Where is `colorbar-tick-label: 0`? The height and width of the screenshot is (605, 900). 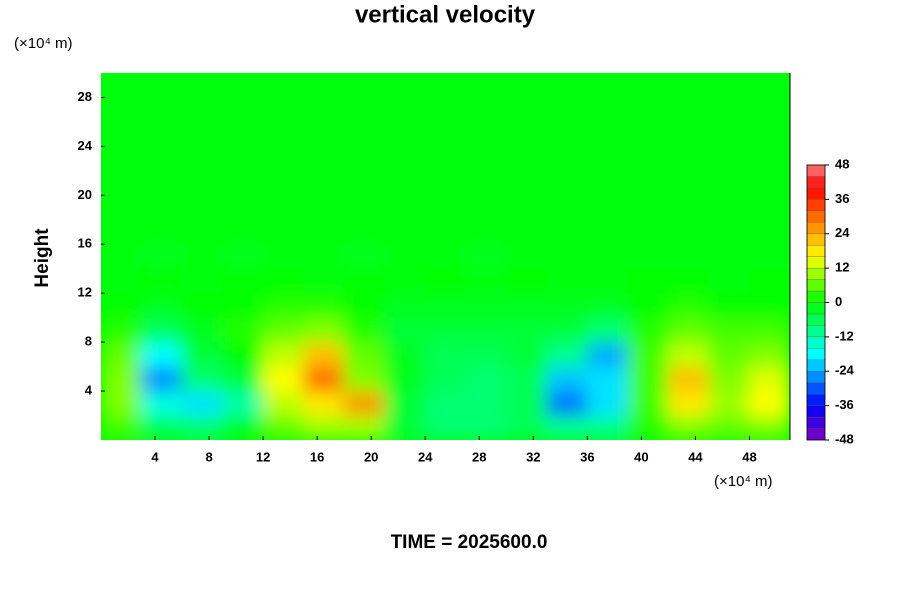
colorbar-tick-label: 0 is located at coordinates (838, 301).